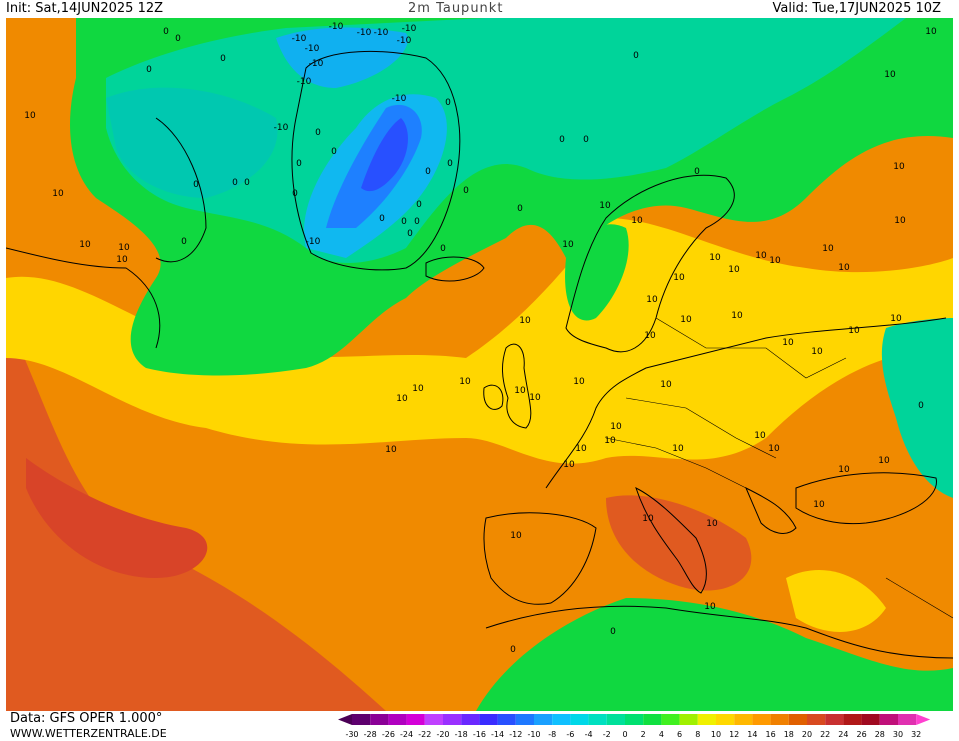 This screenshot has height=741, width=959. I want to click on coast-europe, so click(746, 403).